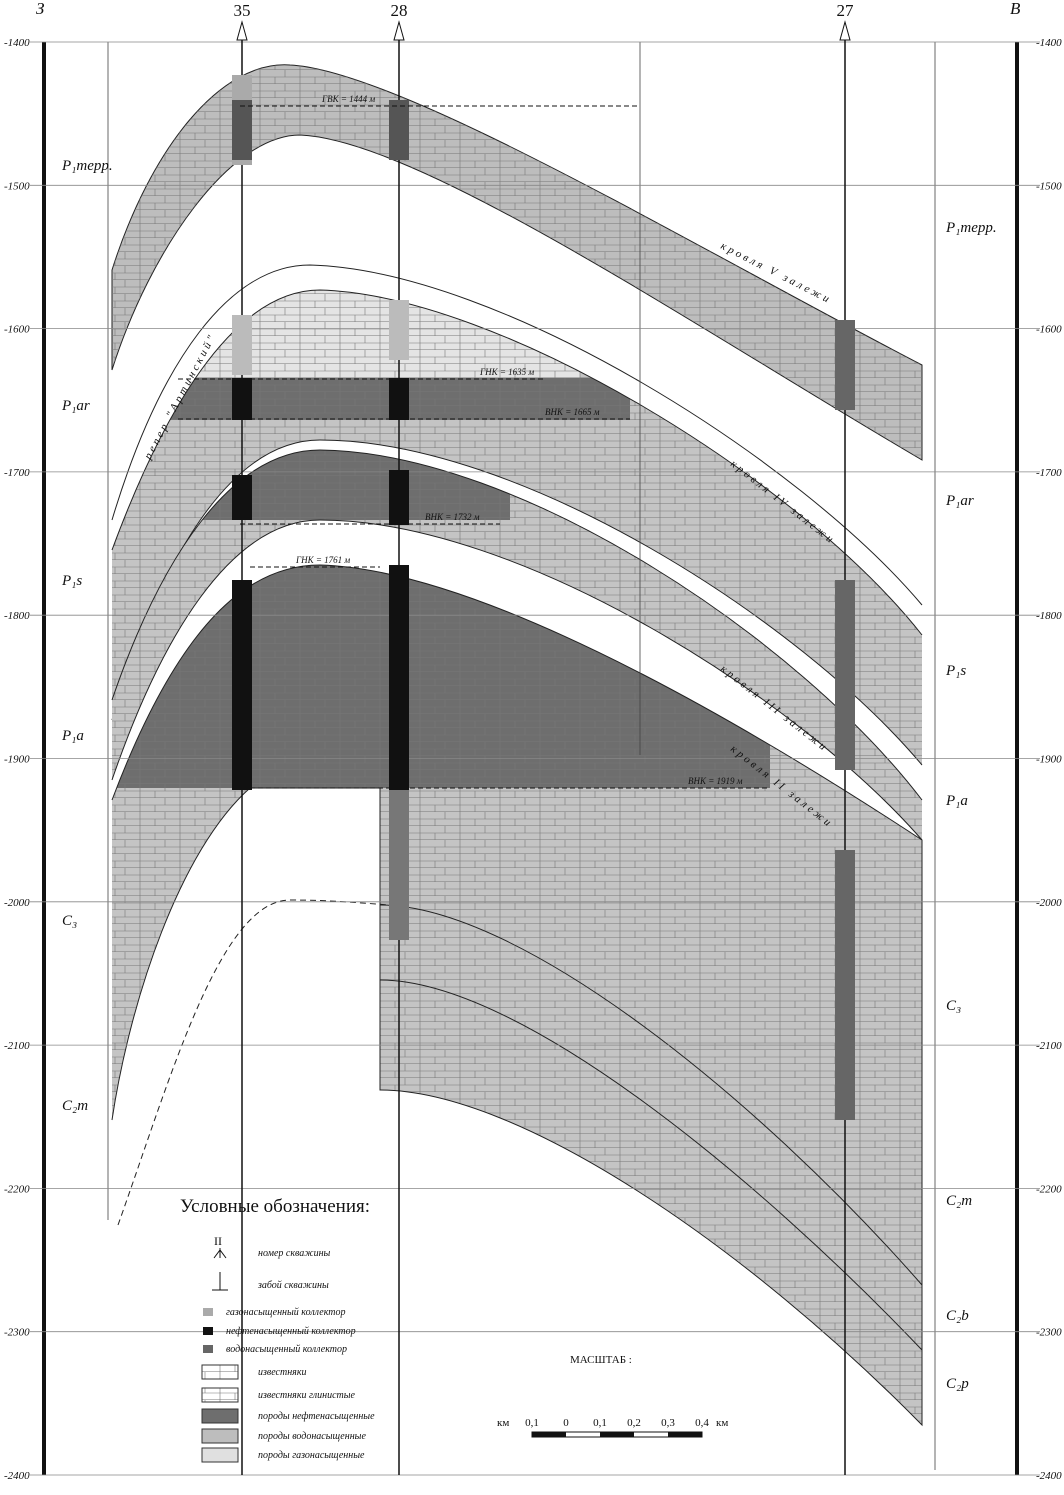  What do you see at coordinates (75, 406) in the screenshot?
I see `strata-label-left: P₁ar` at bounding box center [75, 406].